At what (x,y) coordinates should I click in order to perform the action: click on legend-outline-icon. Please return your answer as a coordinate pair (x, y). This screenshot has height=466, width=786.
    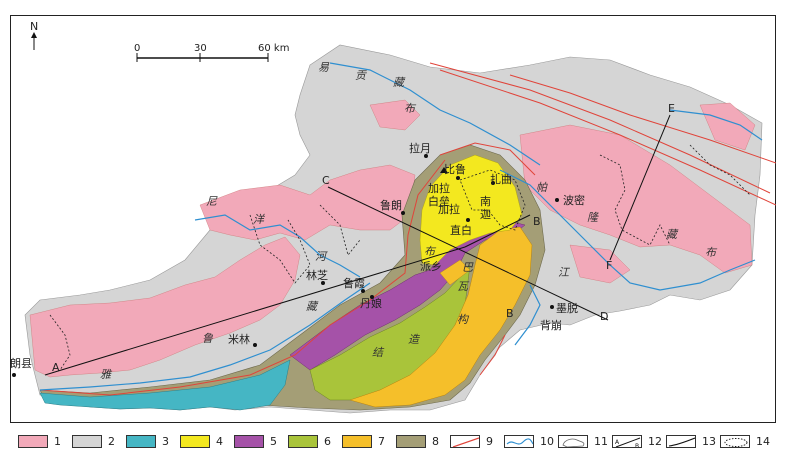
    Looking at the image, I should click on (573, 441).